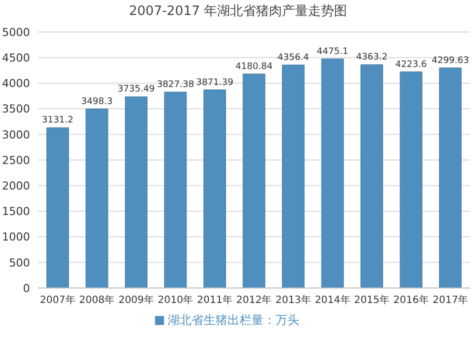 This screenshot has height=355, width=476. I want to click on x-tick-label: 2010年, so click(176, 300).